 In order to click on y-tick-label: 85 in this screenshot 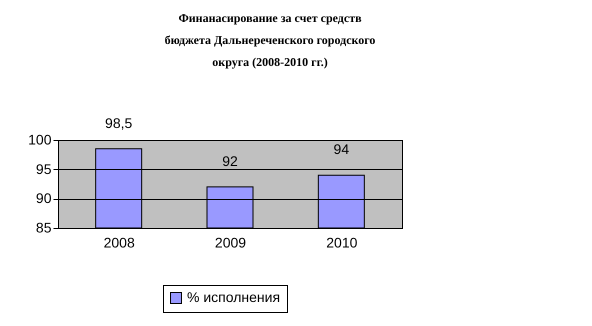, I will do `click(44, 228)`.